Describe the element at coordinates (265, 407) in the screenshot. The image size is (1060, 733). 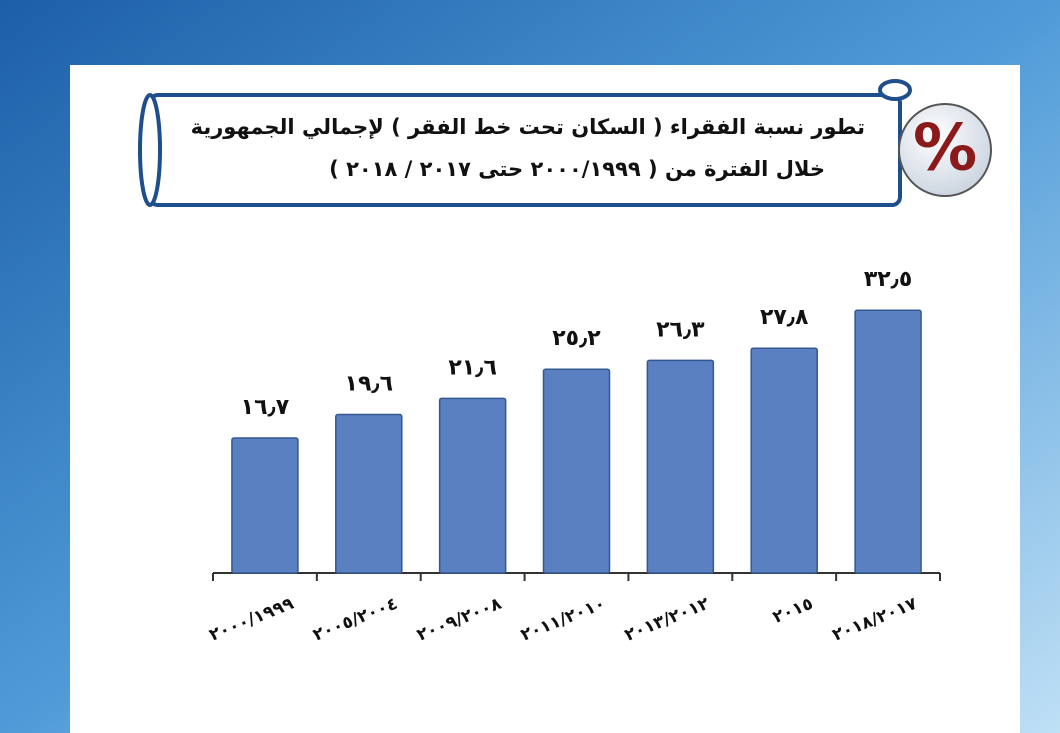
I see `value-label: ١٦٫٧` at that location.